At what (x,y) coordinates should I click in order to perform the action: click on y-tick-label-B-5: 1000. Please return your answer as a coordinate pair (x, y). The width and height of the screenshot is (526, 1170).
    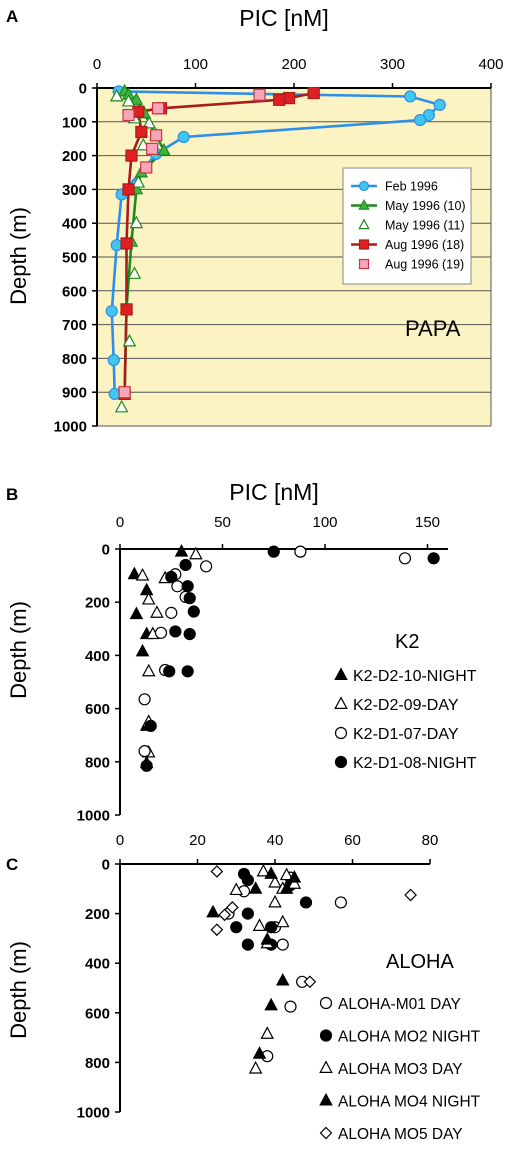
    Looking at the image, I should click on (93, 816).